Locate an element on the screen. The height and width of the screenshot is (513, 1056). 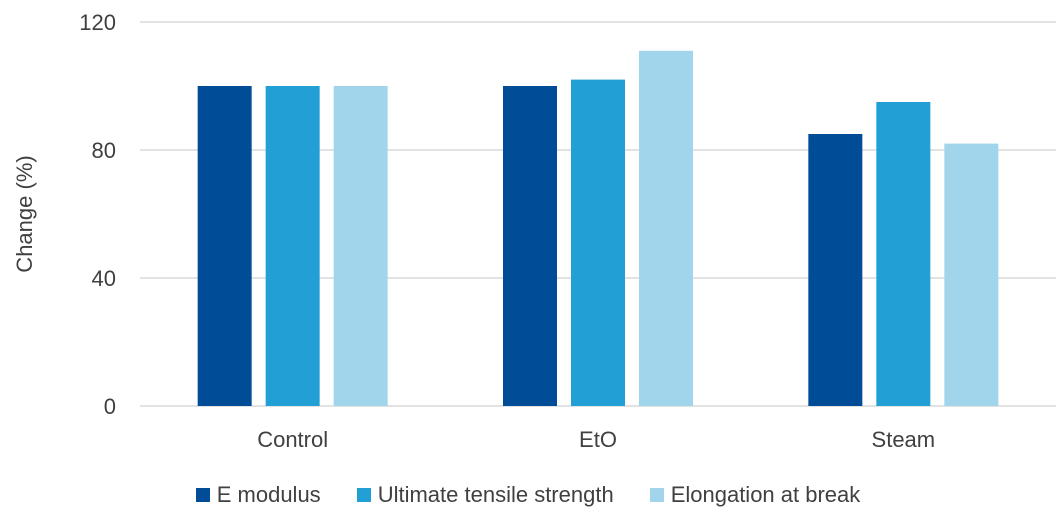
legend-item: Ultimate tensile strength is located at coordinates (485, 495).